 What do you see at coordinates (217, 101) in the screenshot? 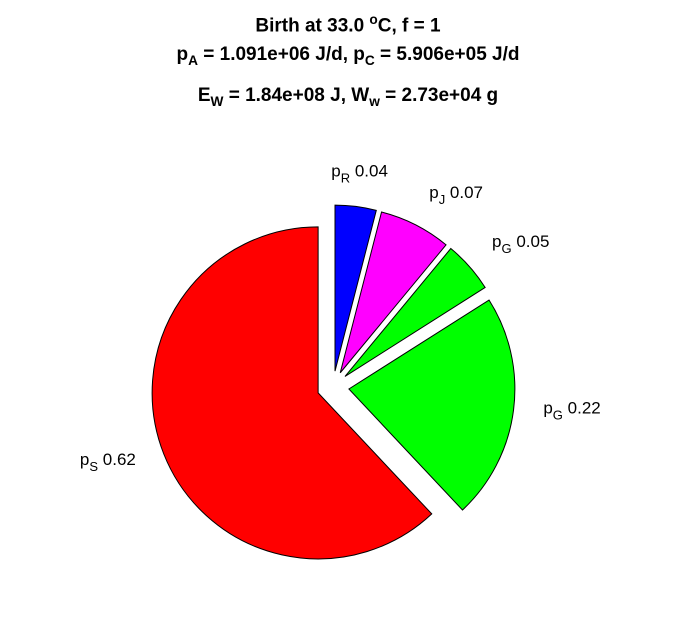
I see `title-3-ew-sub: W` at bounding box center [217, 101].